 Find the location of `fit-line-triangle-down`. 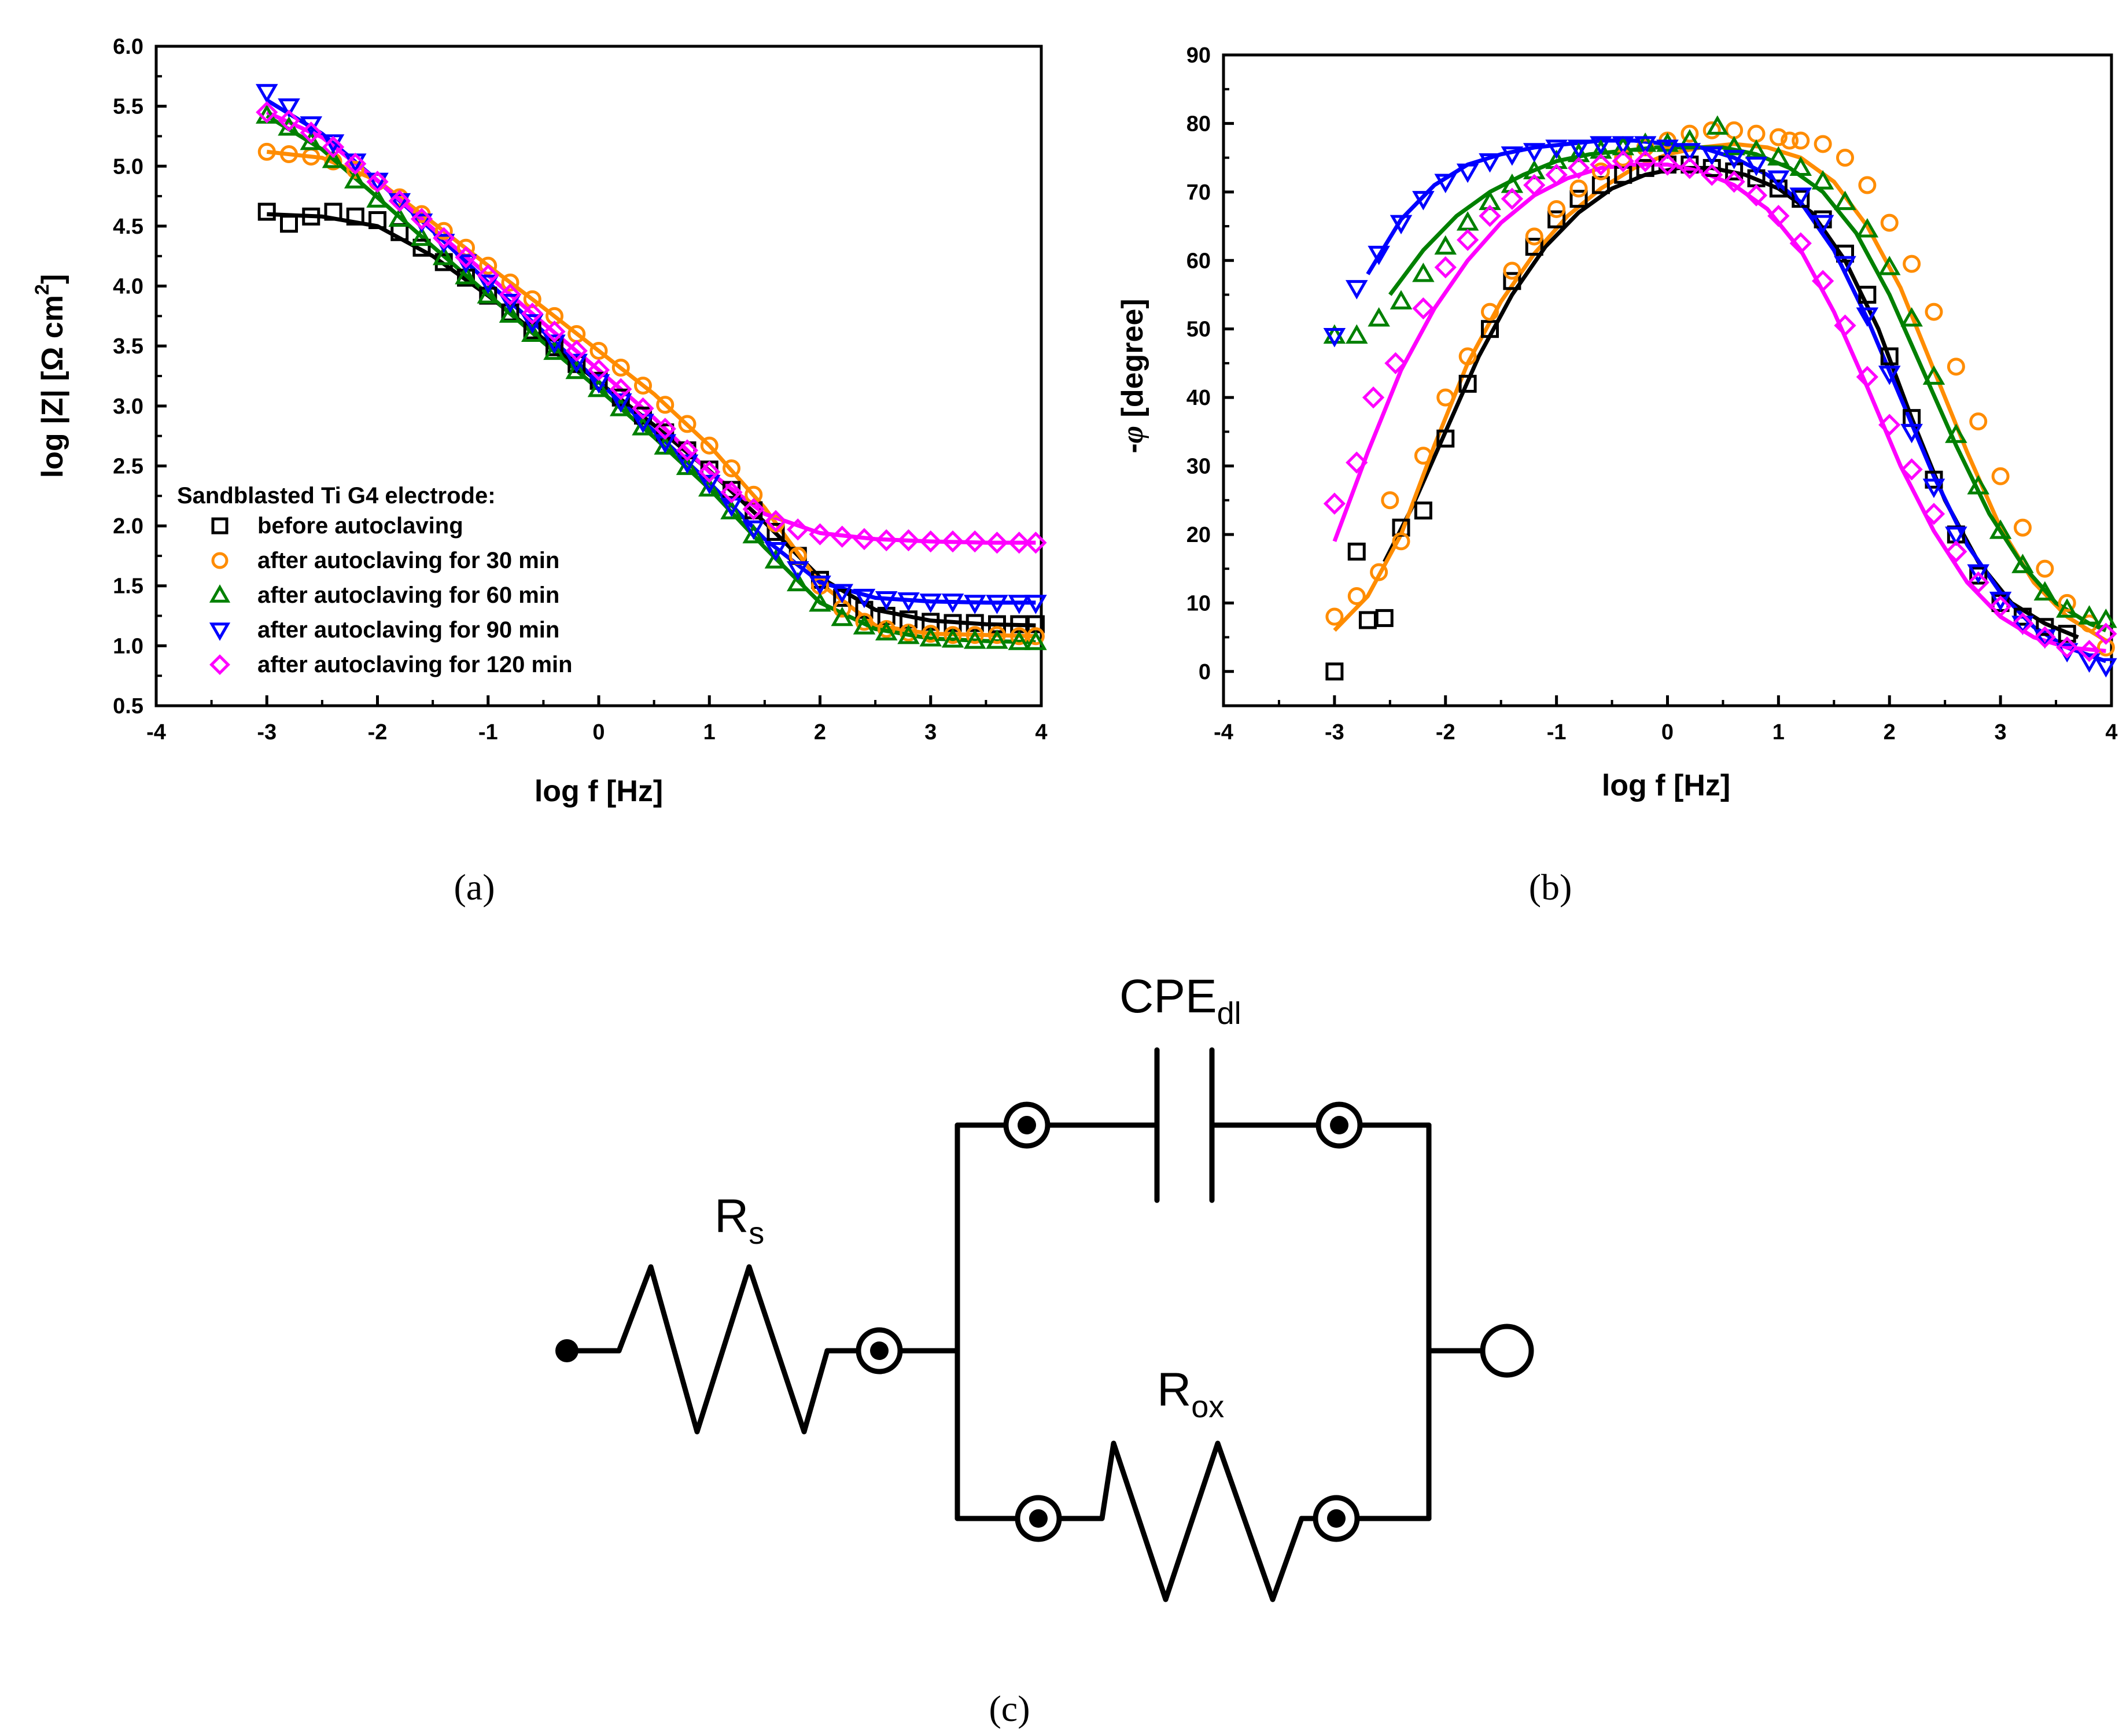

fit-line-triangle-down is located at coordinates (1736, 401).